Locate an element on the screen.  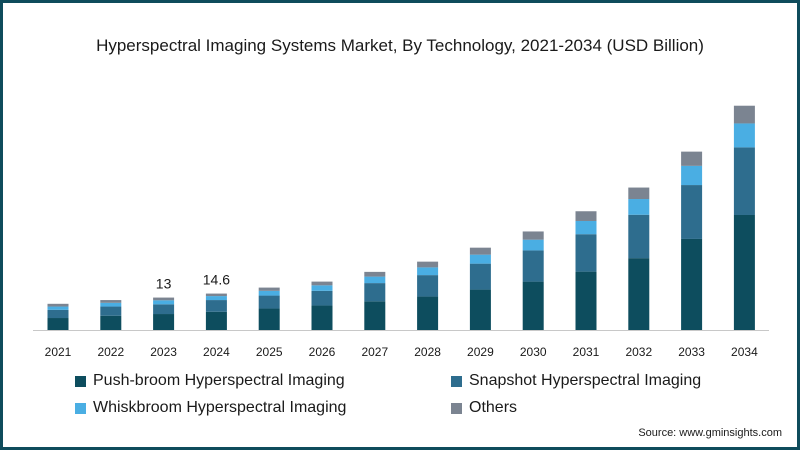
x-tick-label: 2026 is located at coordinates (322, 352).